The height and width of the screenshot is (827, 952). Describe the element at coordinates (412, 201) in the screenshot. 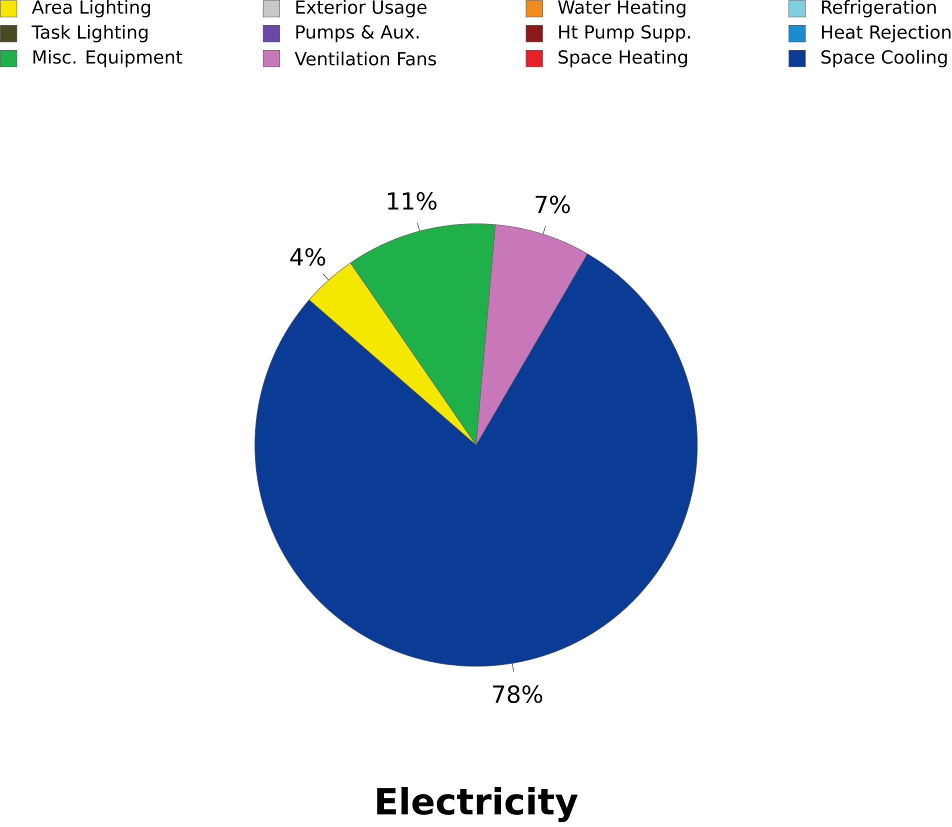

I see `data-label: 11%` at that location.